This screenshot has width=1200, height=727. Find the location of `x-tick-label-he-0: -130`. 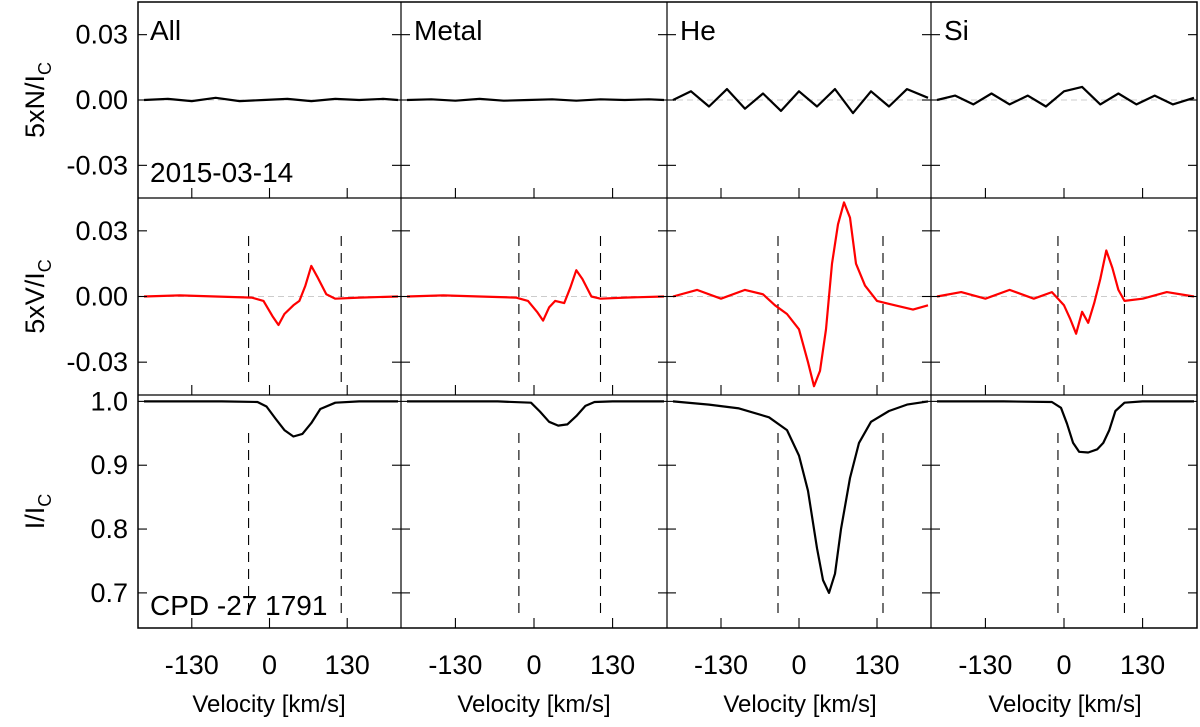

x-tick-label-he-0: -130 is located at coordinates (721, 665).